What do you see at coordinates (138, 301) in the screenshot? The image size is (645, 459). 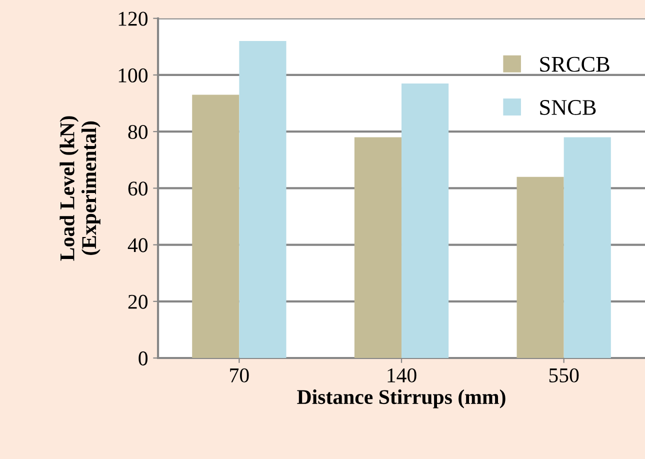 I see `y-tick-label: 20` at bounding box center [138, 301].